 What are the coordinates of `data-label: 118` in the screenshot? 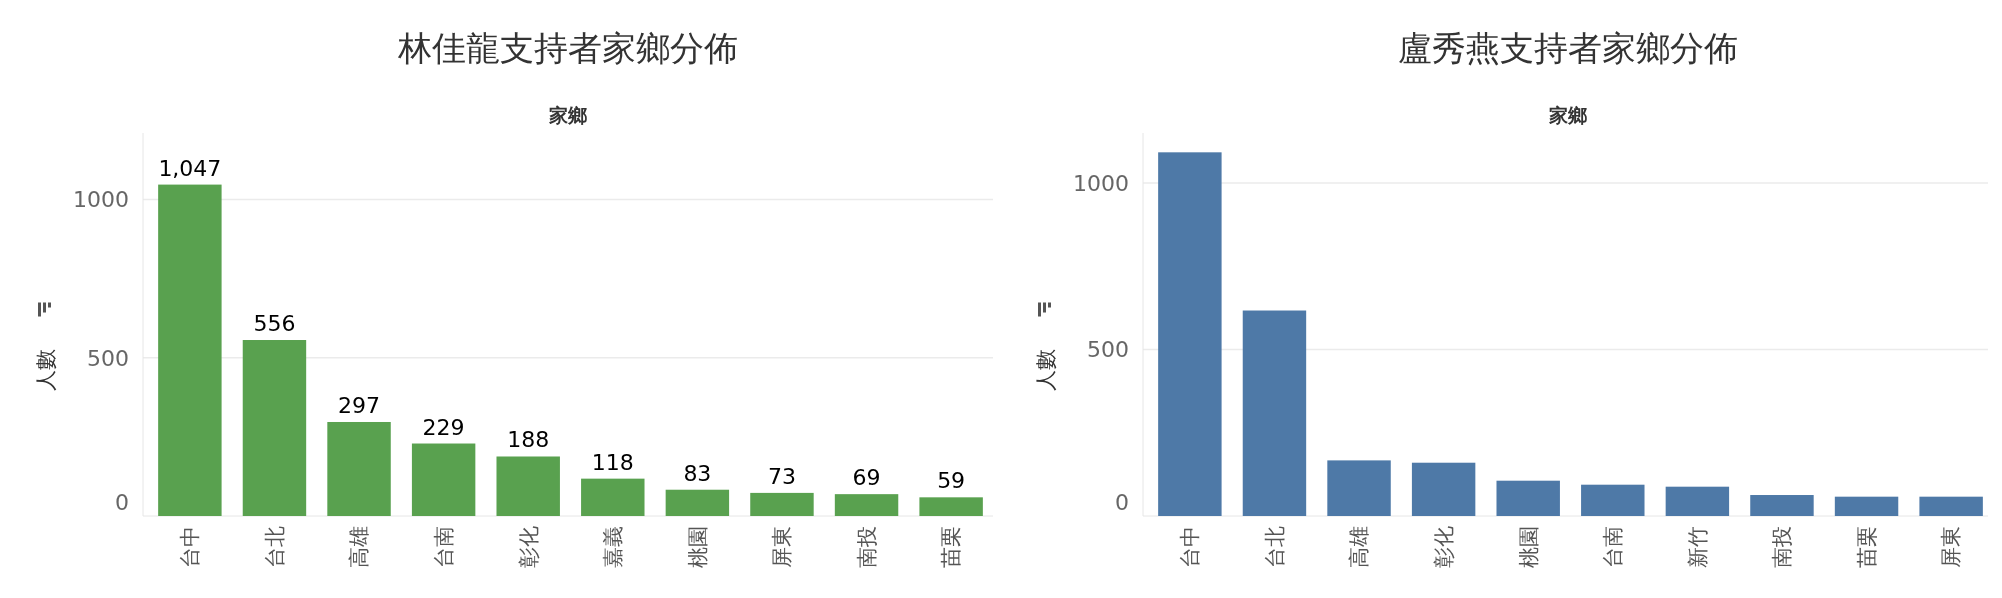 It's located at (612, 462).